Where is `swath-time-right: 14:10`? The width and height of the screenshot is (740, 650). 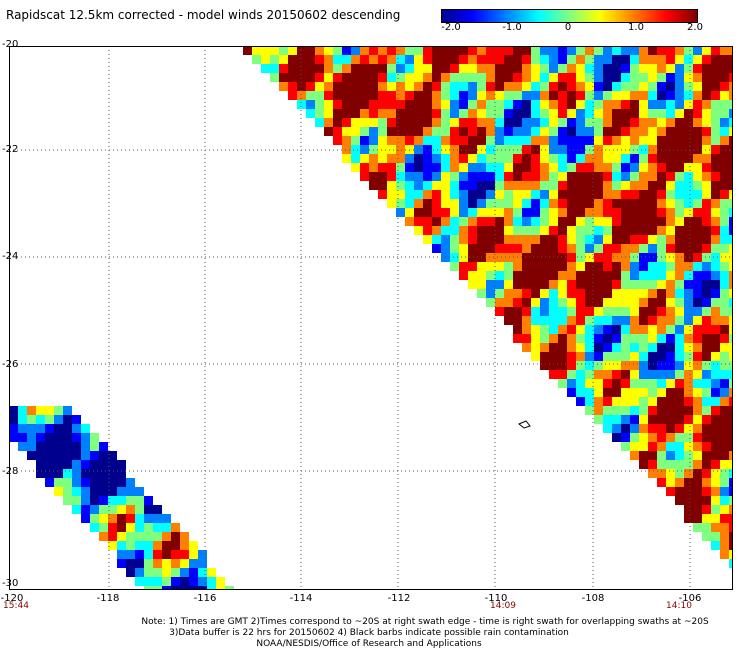
swath-time-right: 14:10 is located at coordinates (679, 606).